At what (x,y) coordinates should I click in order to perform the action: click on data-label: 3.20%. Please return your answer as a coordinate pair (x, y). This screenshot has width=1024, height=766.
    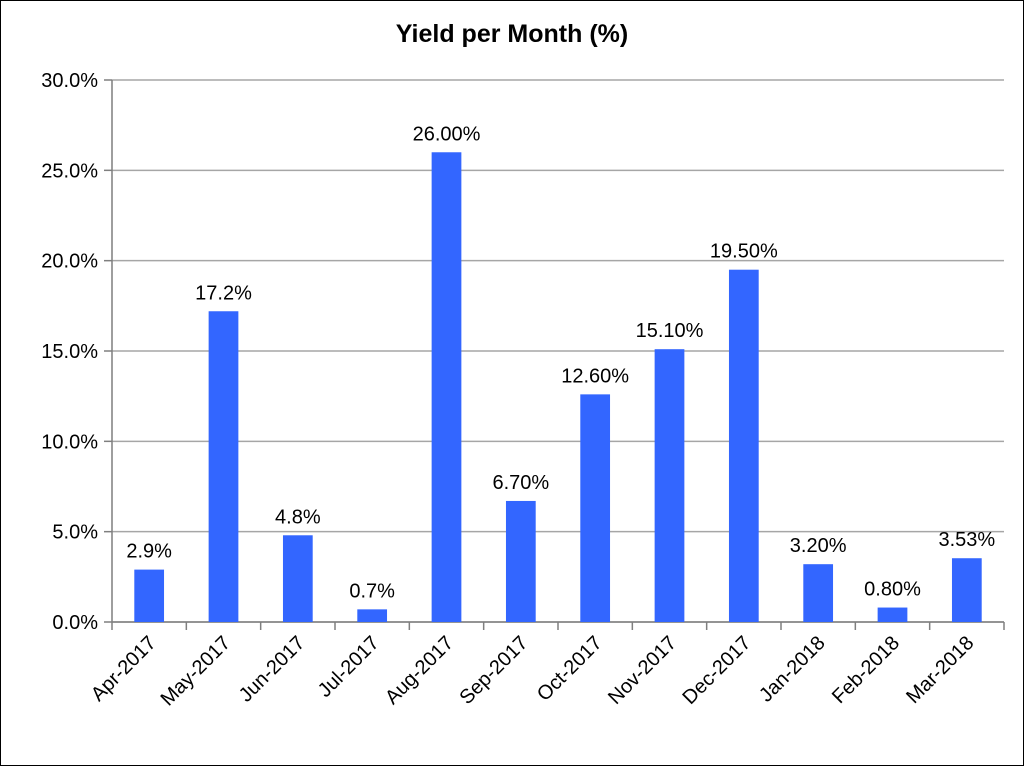
    Looking at the image, I should click on (818, 546).